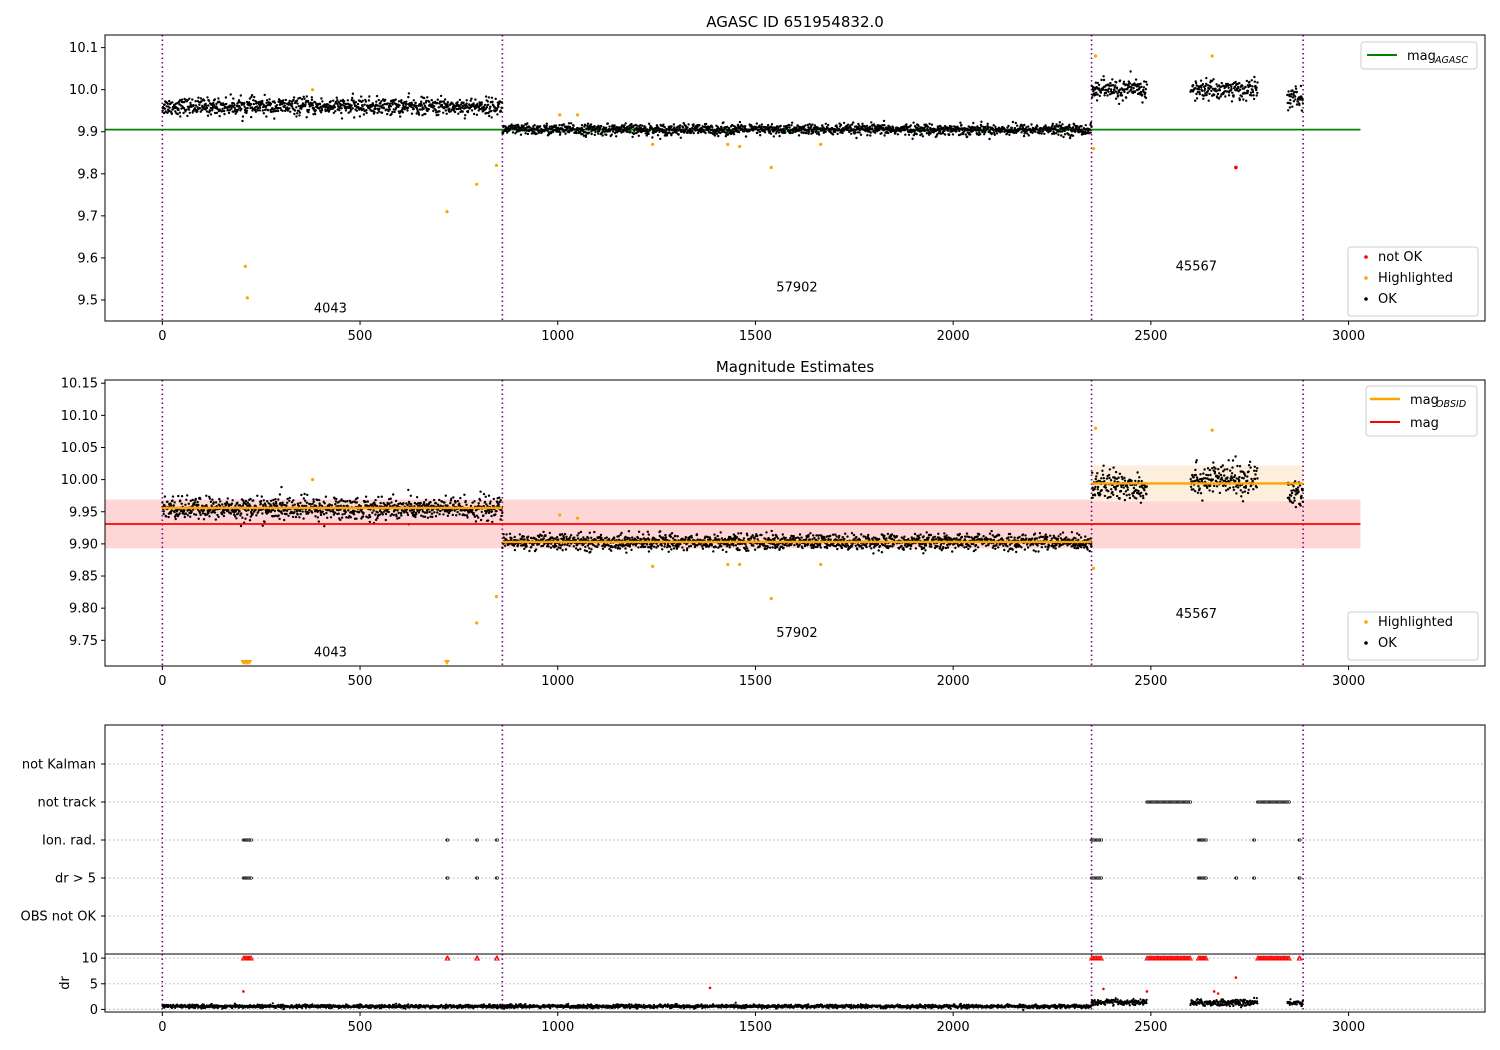  I want to click on x-tick-label: 500, so click(360, 681).